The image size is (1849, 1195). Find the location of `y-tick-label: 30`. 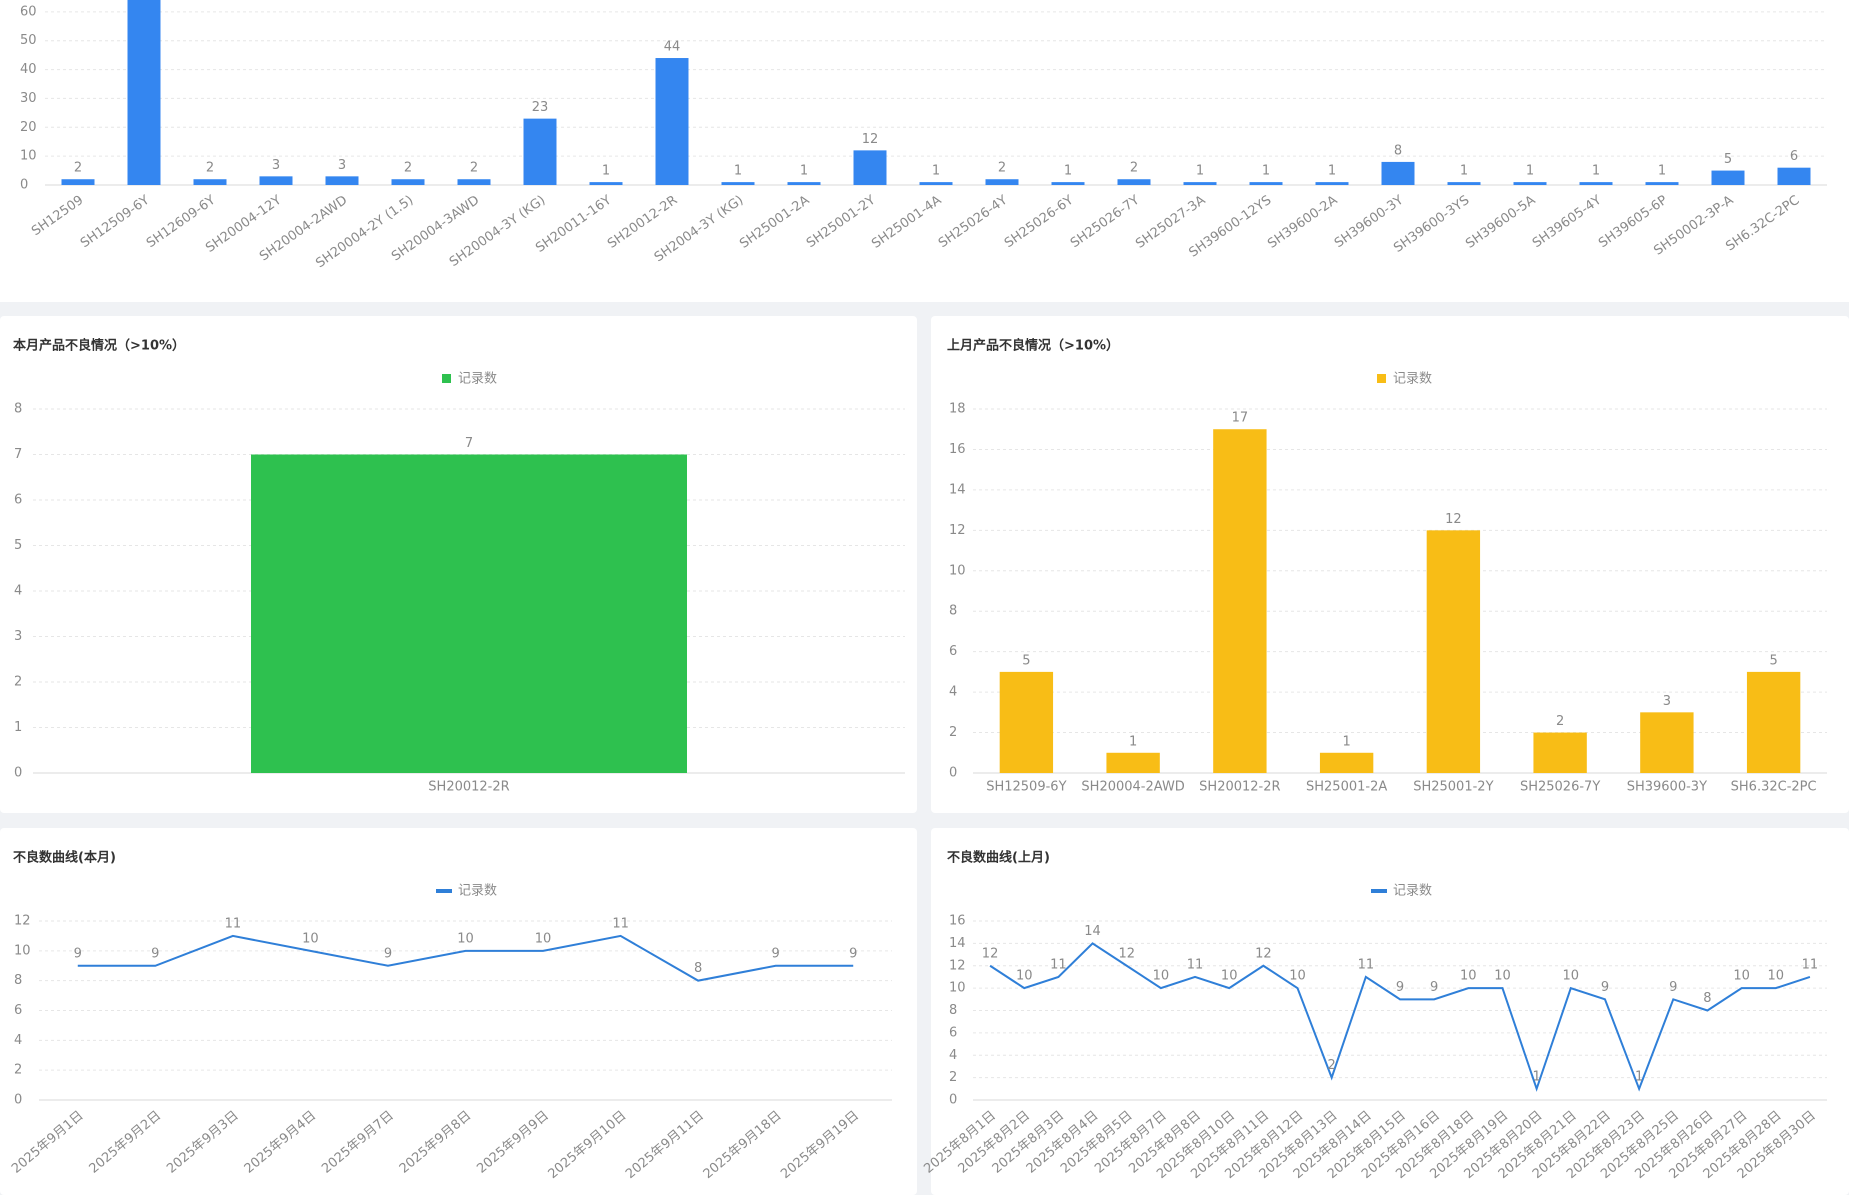

y-tick-label: 30 is located at coordinates (28, 98).